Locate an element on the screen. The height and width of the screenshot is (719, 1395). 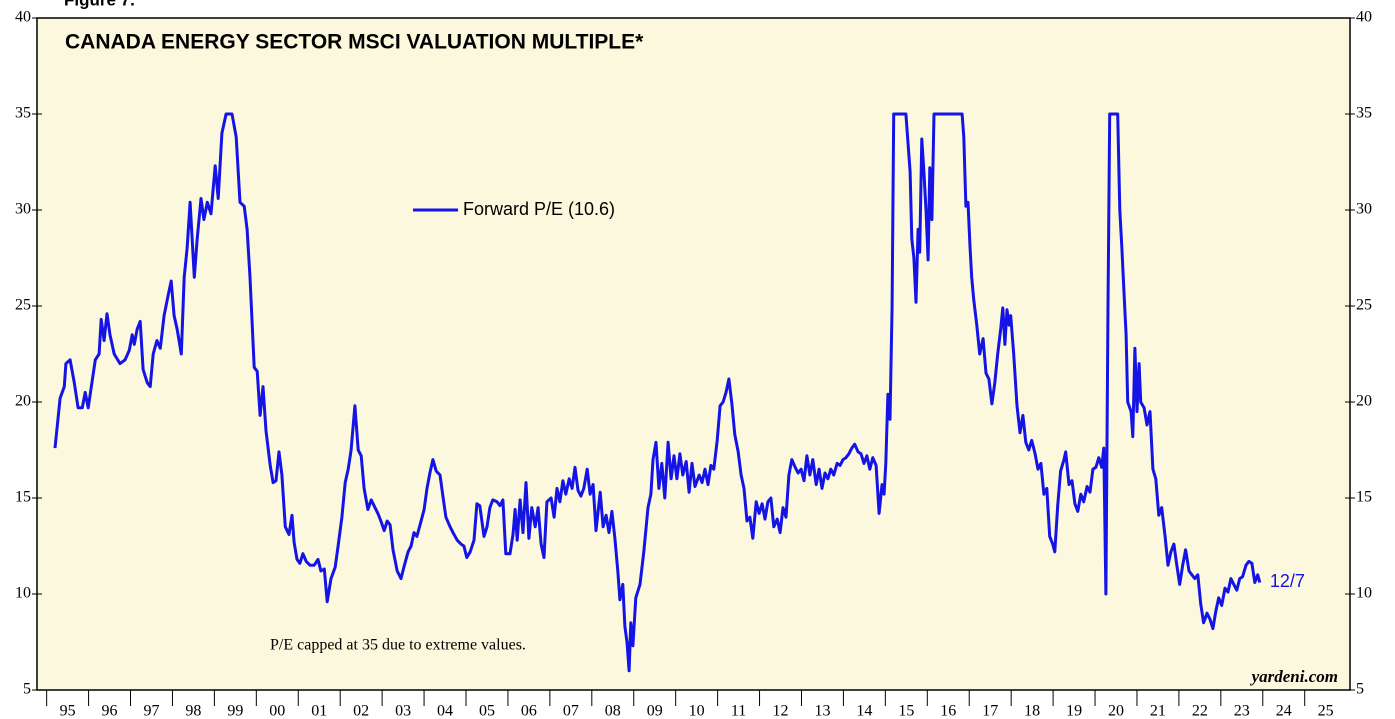
y2-tick-label: 30 is located at coordinates (1364, 209).